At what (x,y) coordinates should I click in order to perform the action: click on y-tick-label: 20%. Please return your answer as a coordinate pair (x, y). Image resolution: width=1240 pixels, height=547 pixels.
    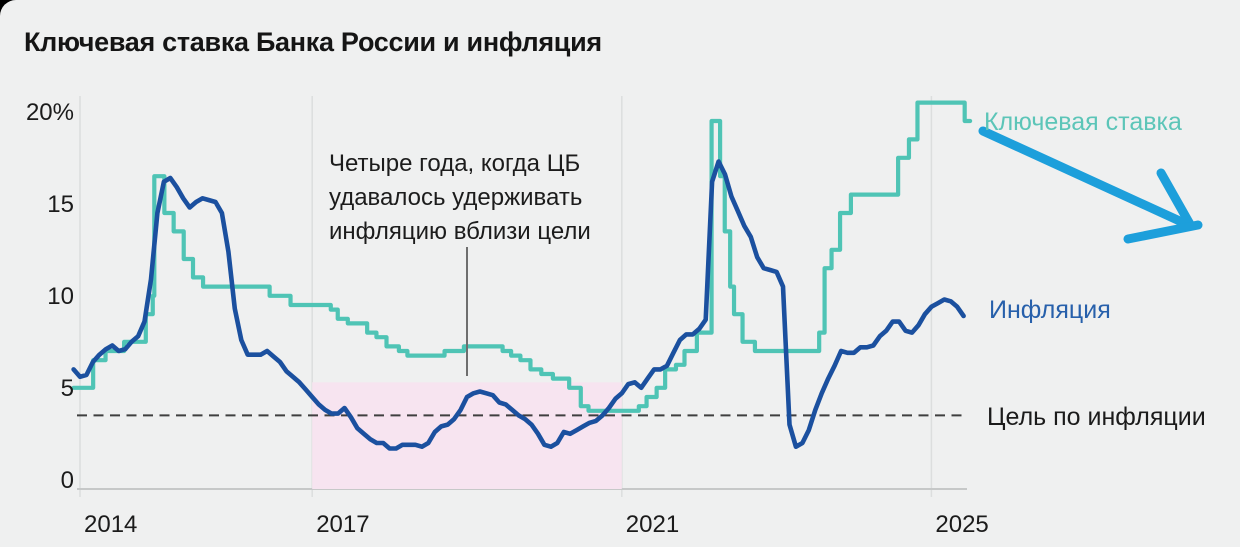
    Looking at the image, I should click on (49, 112).